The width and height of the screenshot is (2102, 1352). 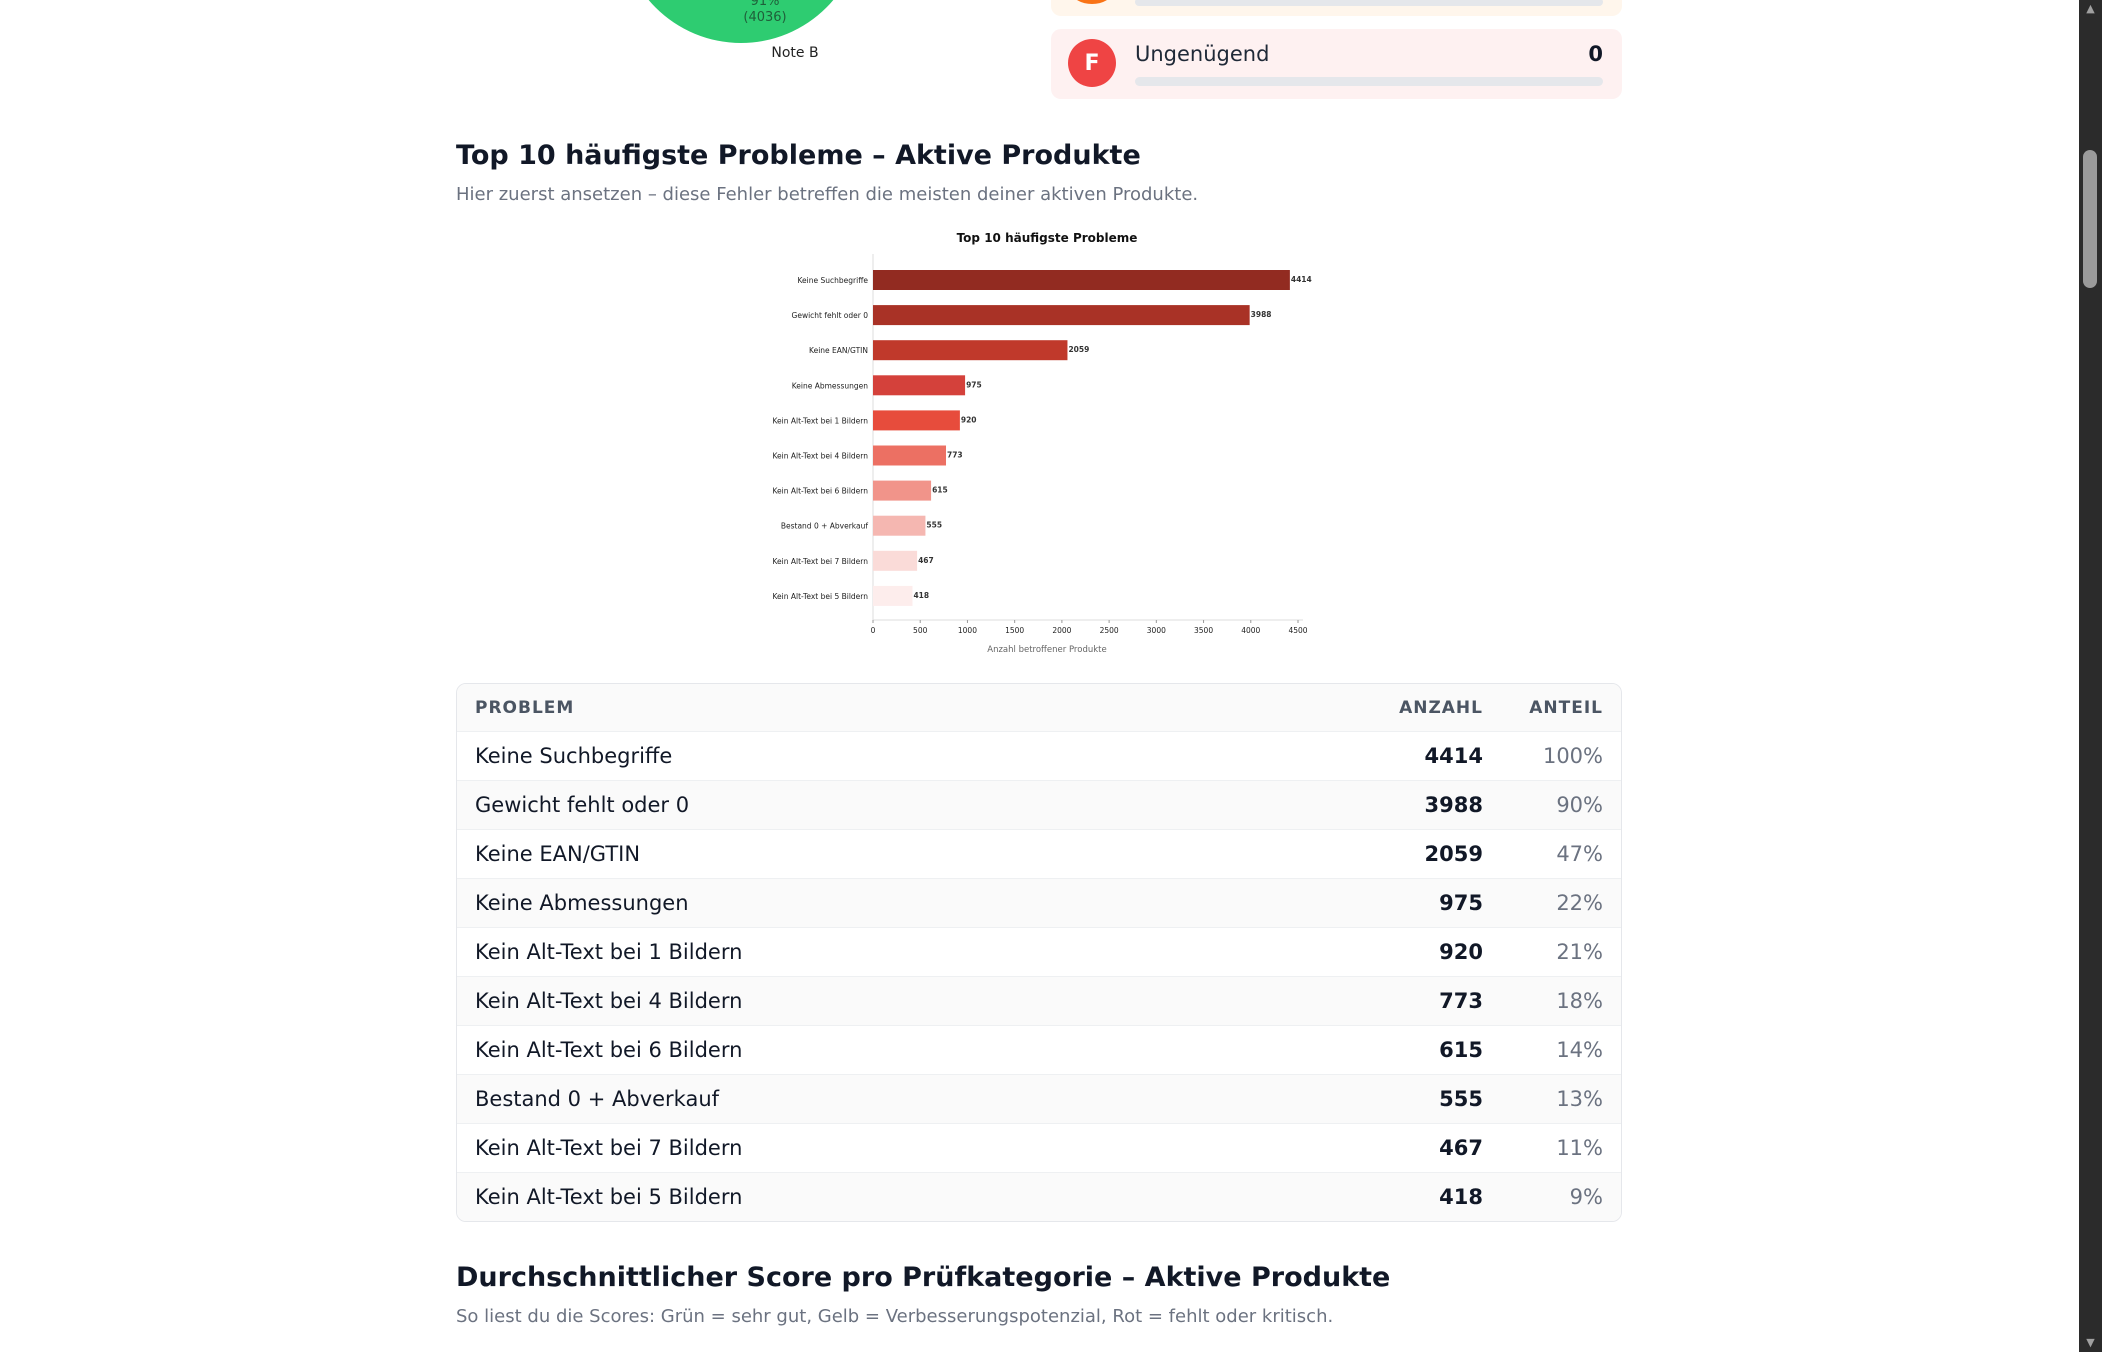 I want to click on cell-share: 90%, so click(x=1579, y=805).